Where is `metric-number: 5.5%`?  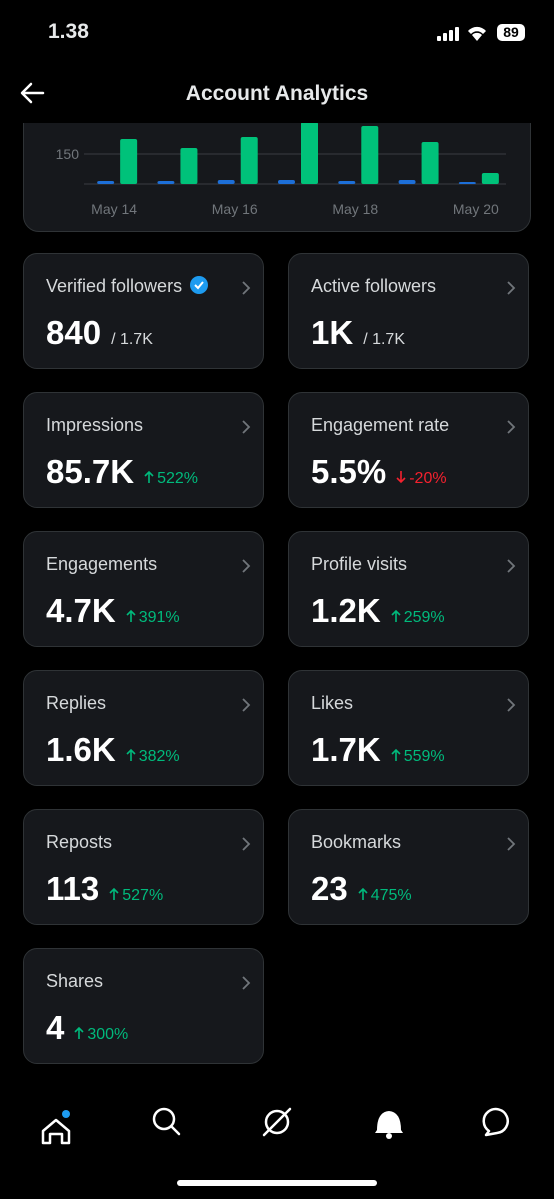
metric-number: 5.5% is located at coordinates (349, 471).